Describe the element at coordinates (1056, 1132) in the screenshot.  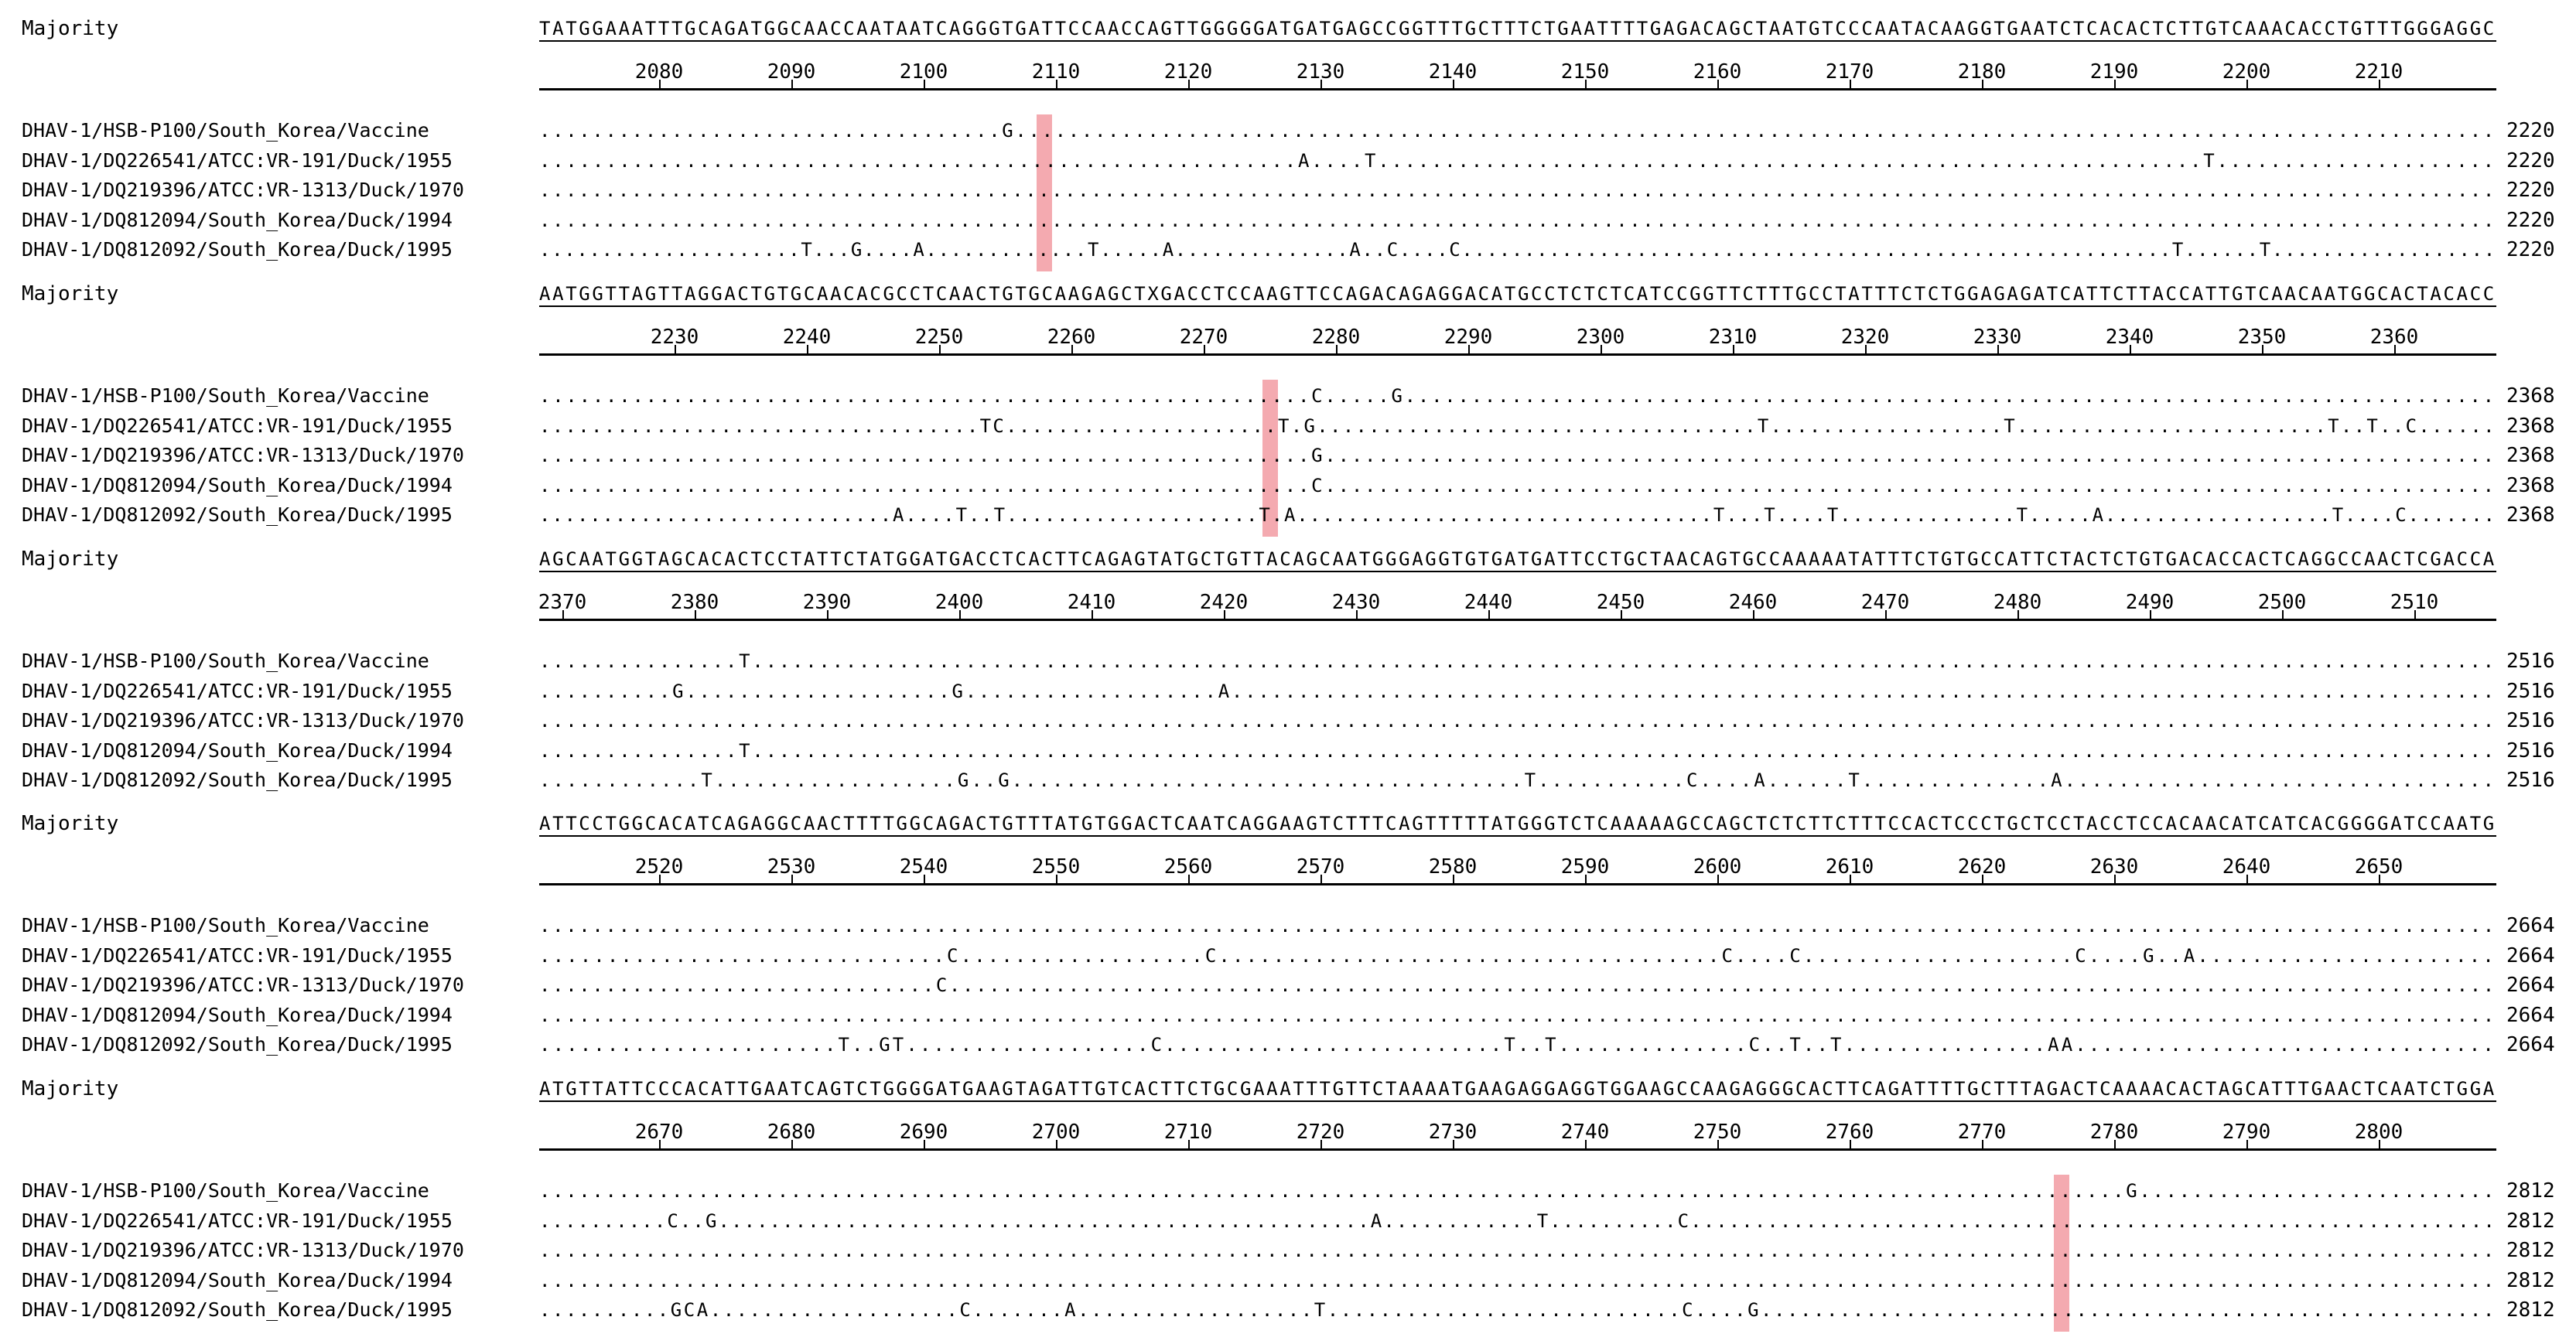
I see `ruler-tick-label: 2700` at that location.